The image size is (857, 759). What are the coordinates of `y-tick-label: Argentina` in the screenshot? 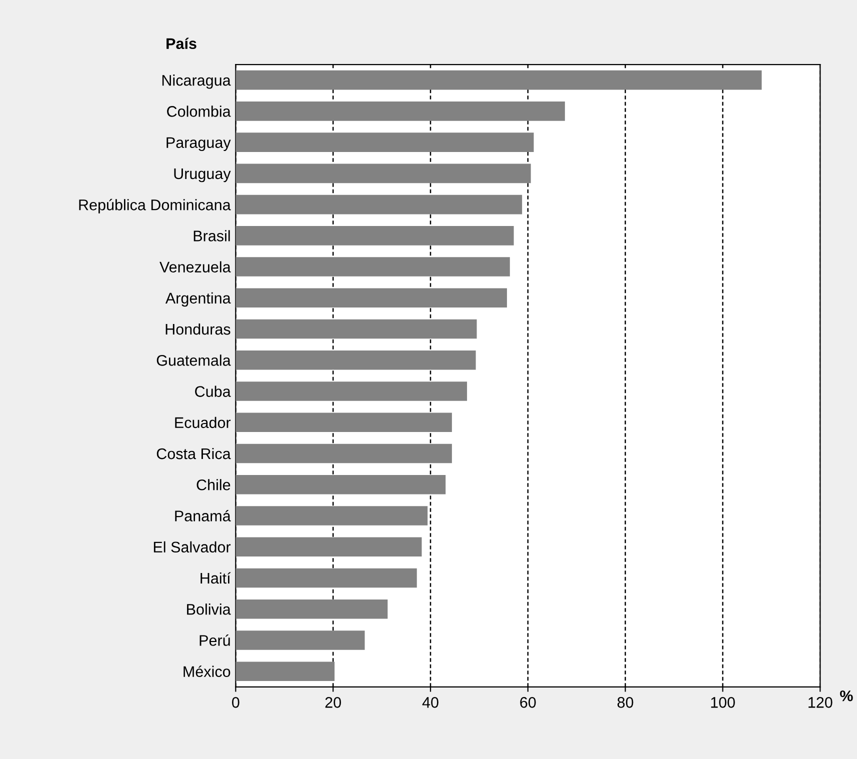 It's located at (198, 299).